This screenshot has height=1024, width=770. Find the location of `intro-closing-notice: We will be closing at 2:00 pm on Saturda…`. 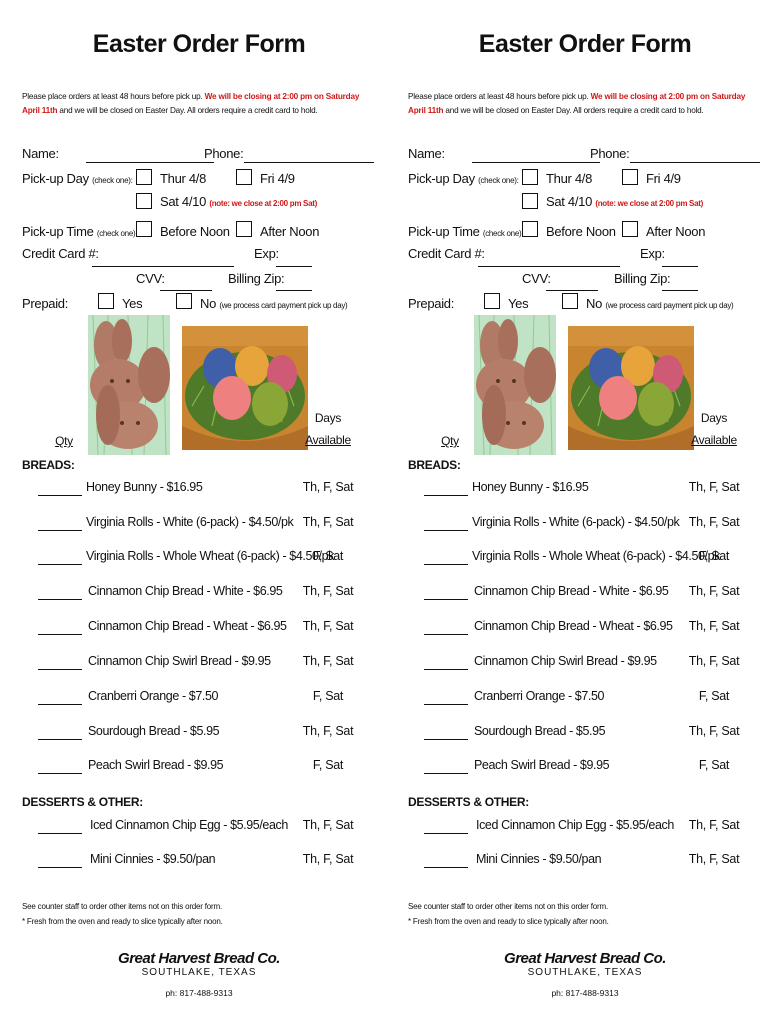

intro-closing-notice: We will be closing at 2:00 pm on Saturda… is located at coordinates (668, 96).